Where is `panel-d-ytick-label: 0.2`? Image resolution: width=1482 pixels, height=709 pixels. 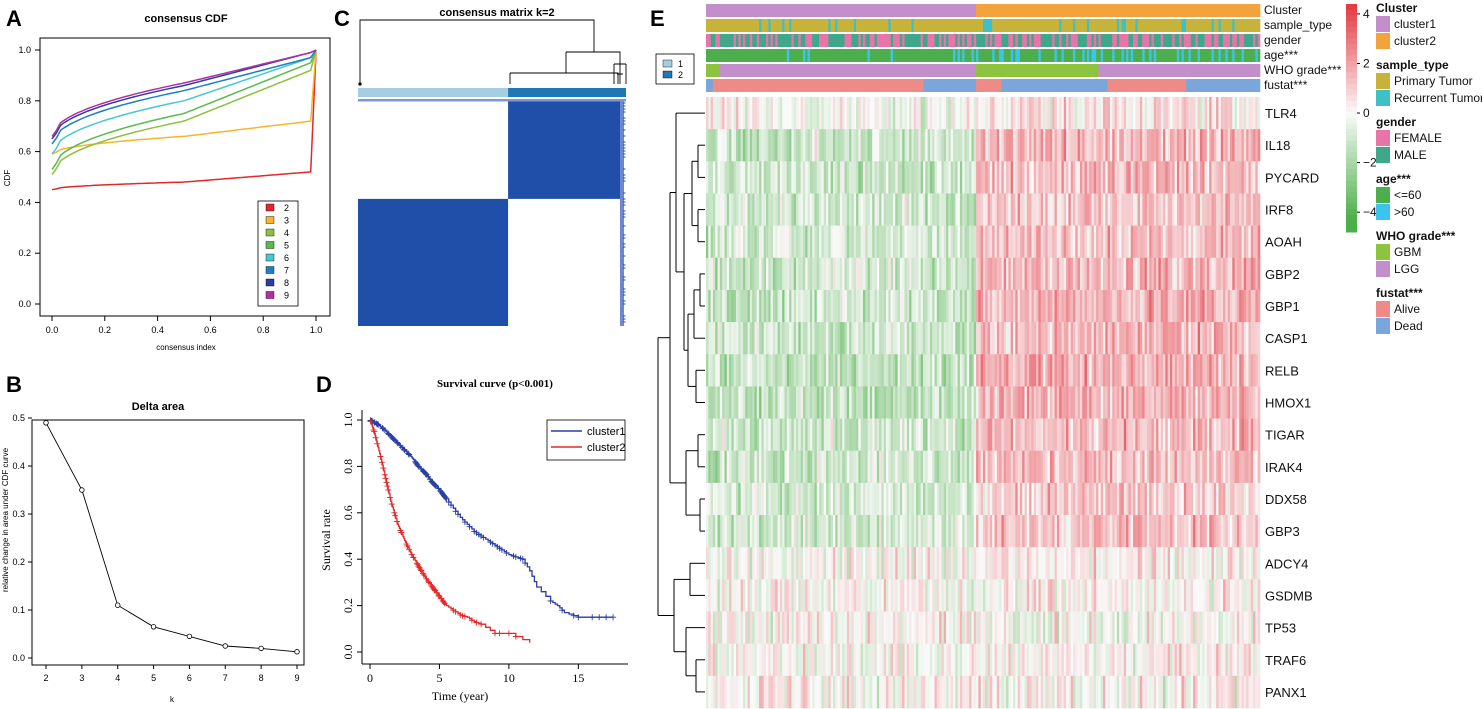
panel-d-ytick-label: 0.2 is located at coordinates (348, 605).